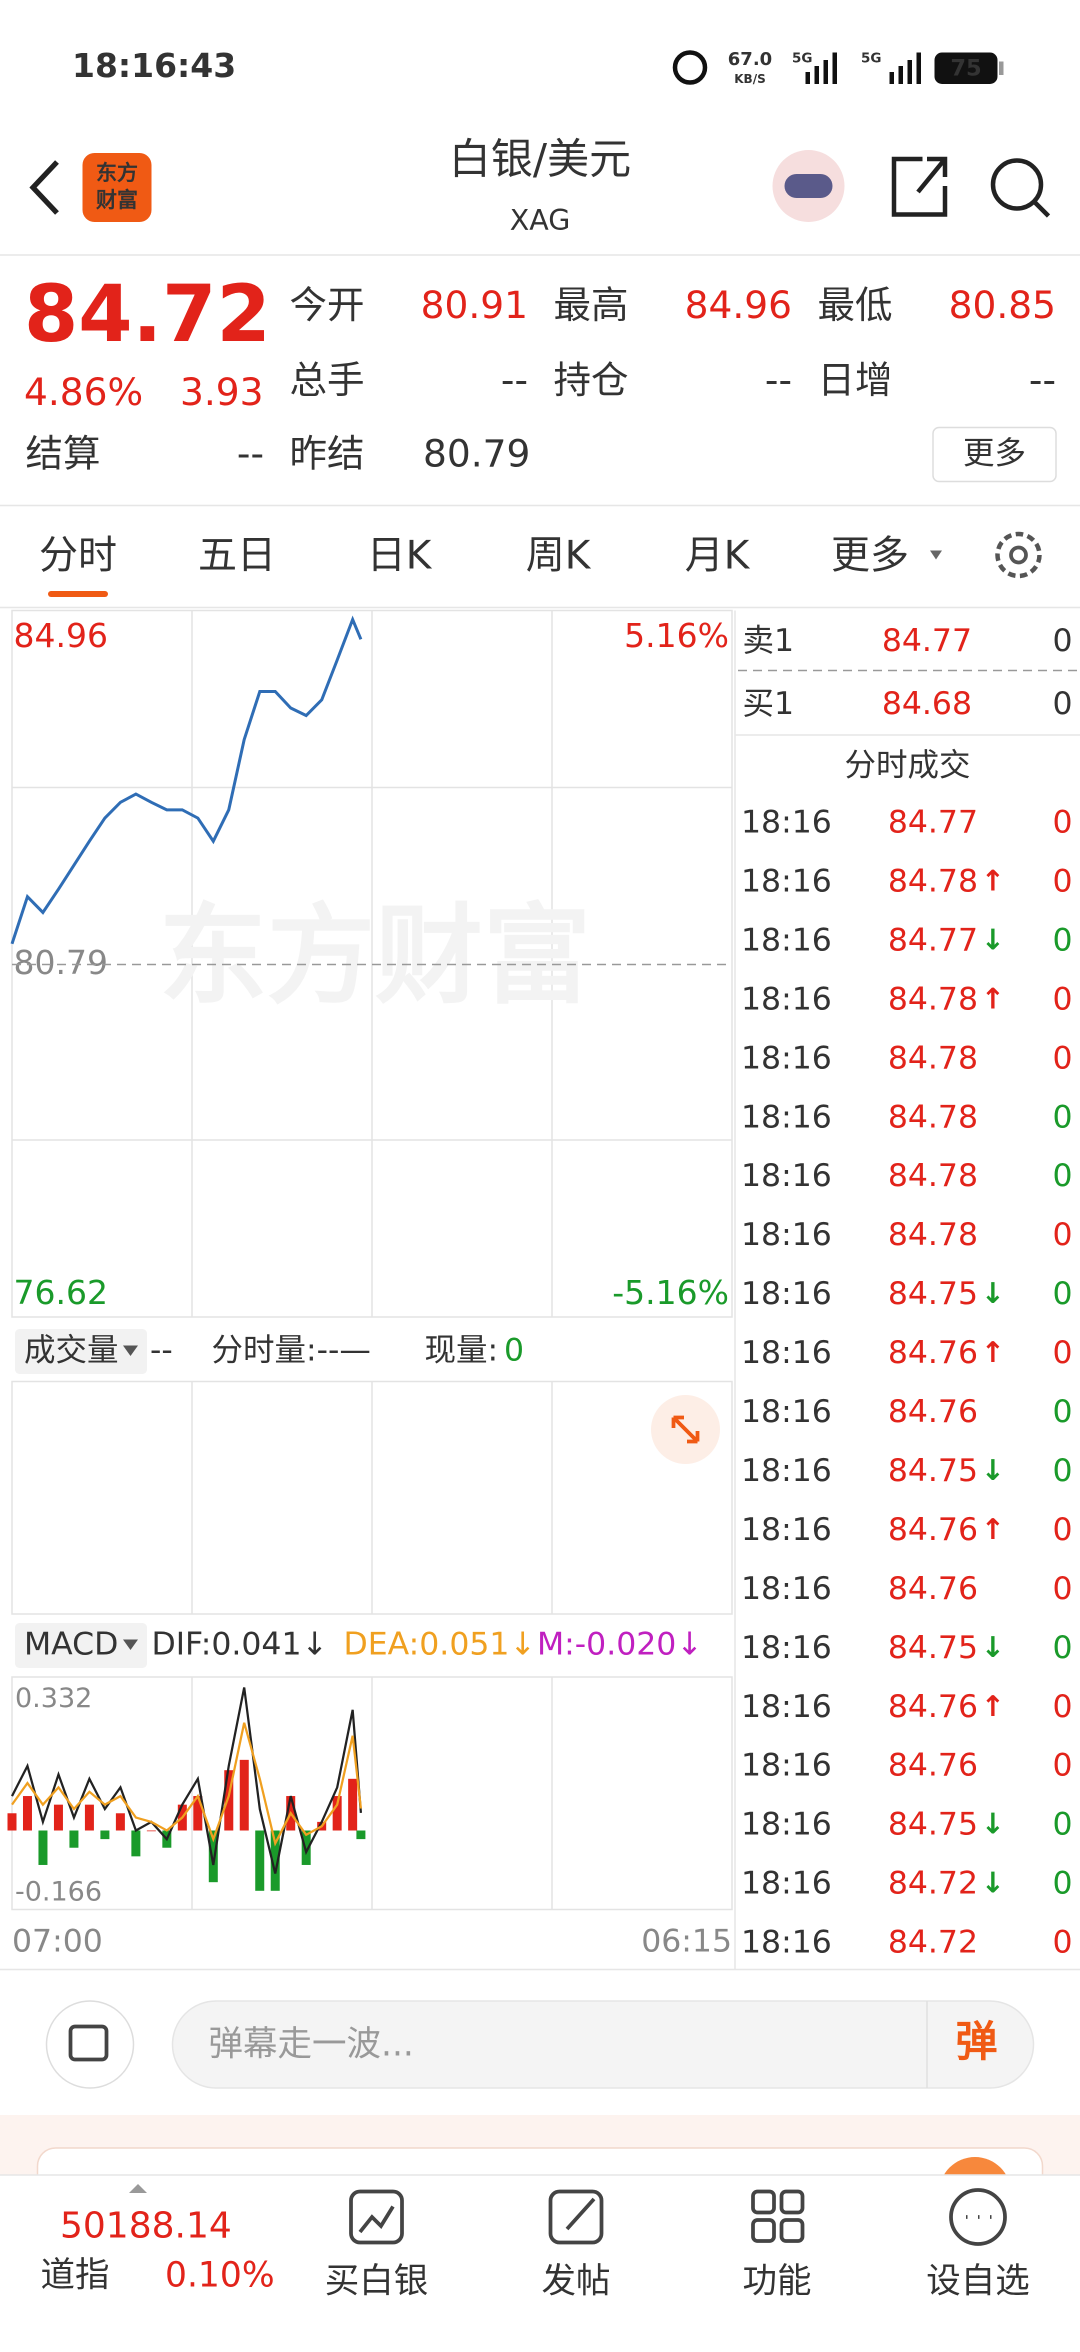 This screenshot has height=2352, width=1080. Describe the element at coordinates (978, 2282) in the screenshot. I see `nav-item: 设自选` at that location.